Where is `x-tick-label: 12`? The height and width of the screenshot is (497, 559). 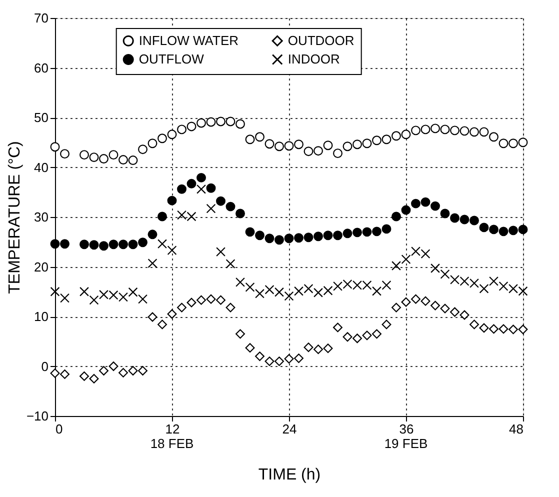
x-tick-label: 12 is located at coordinates (172, 429).